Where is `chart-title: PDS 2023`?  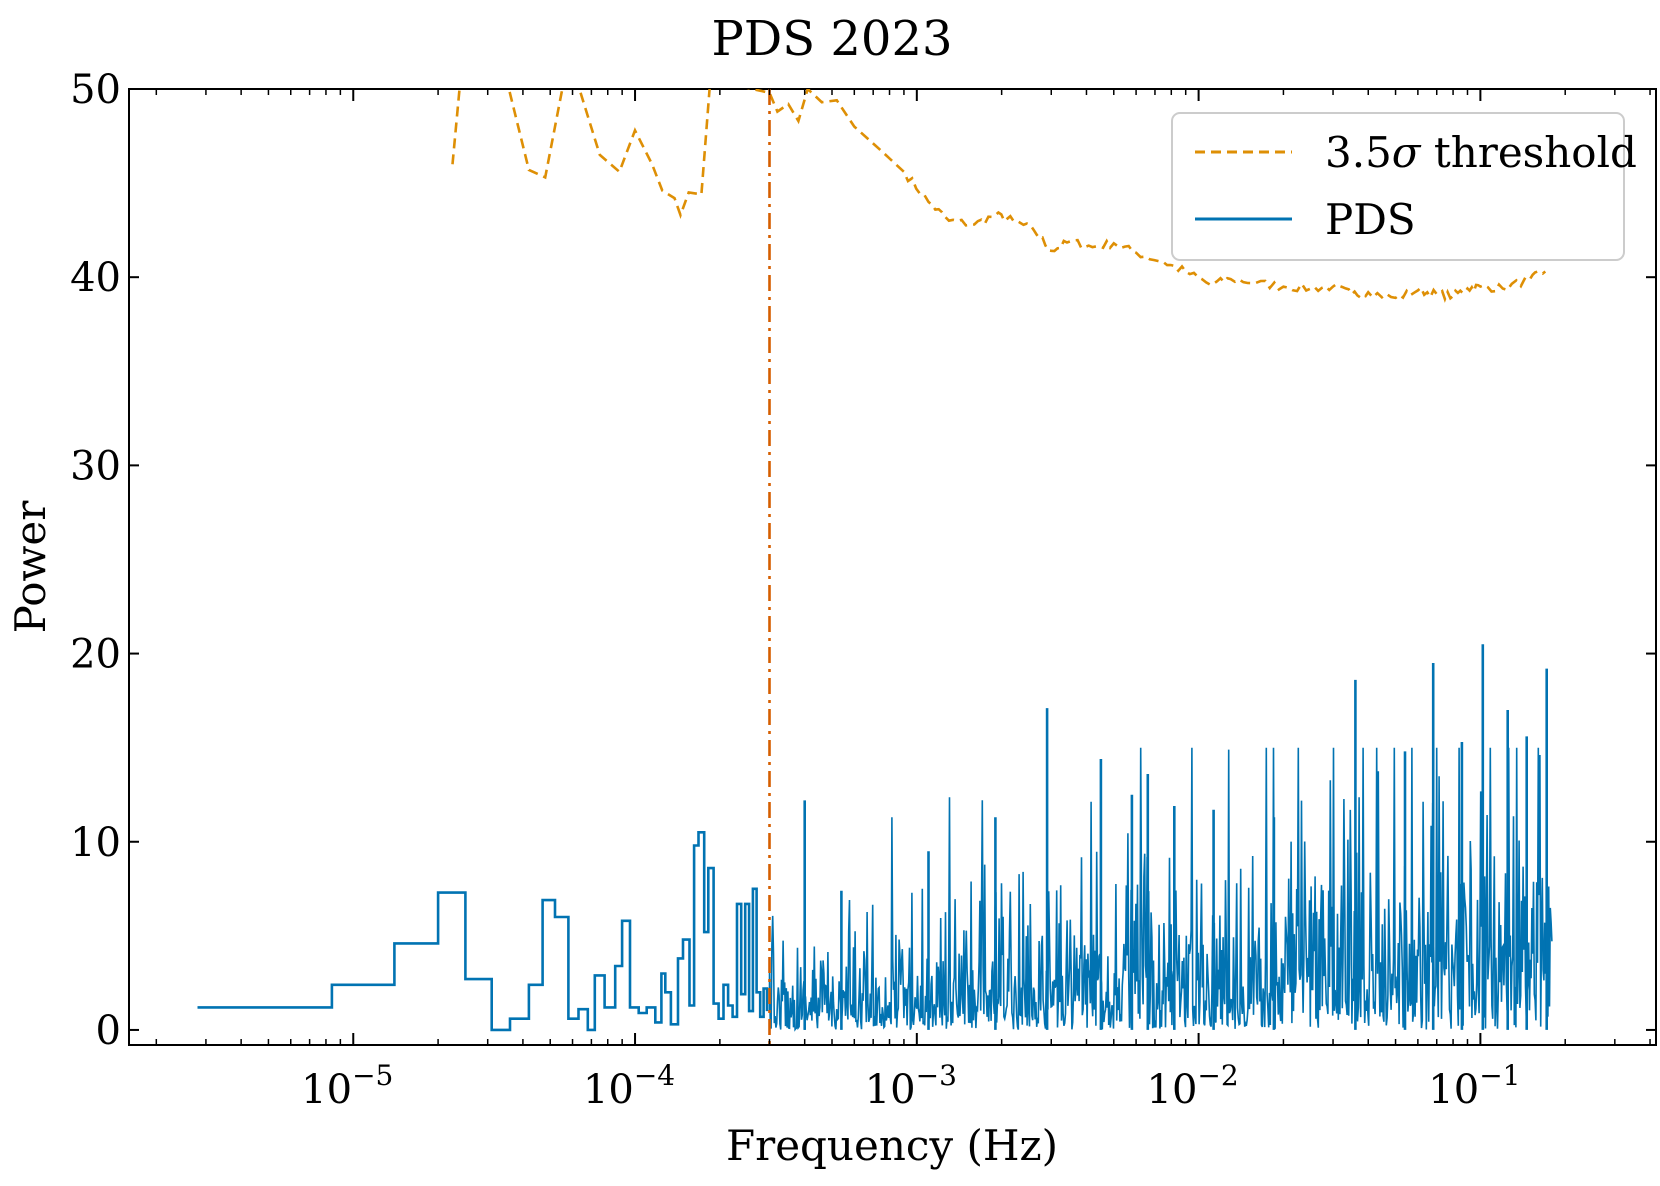
chart-title: PDS 2023 is located at coordinates (831, 39).